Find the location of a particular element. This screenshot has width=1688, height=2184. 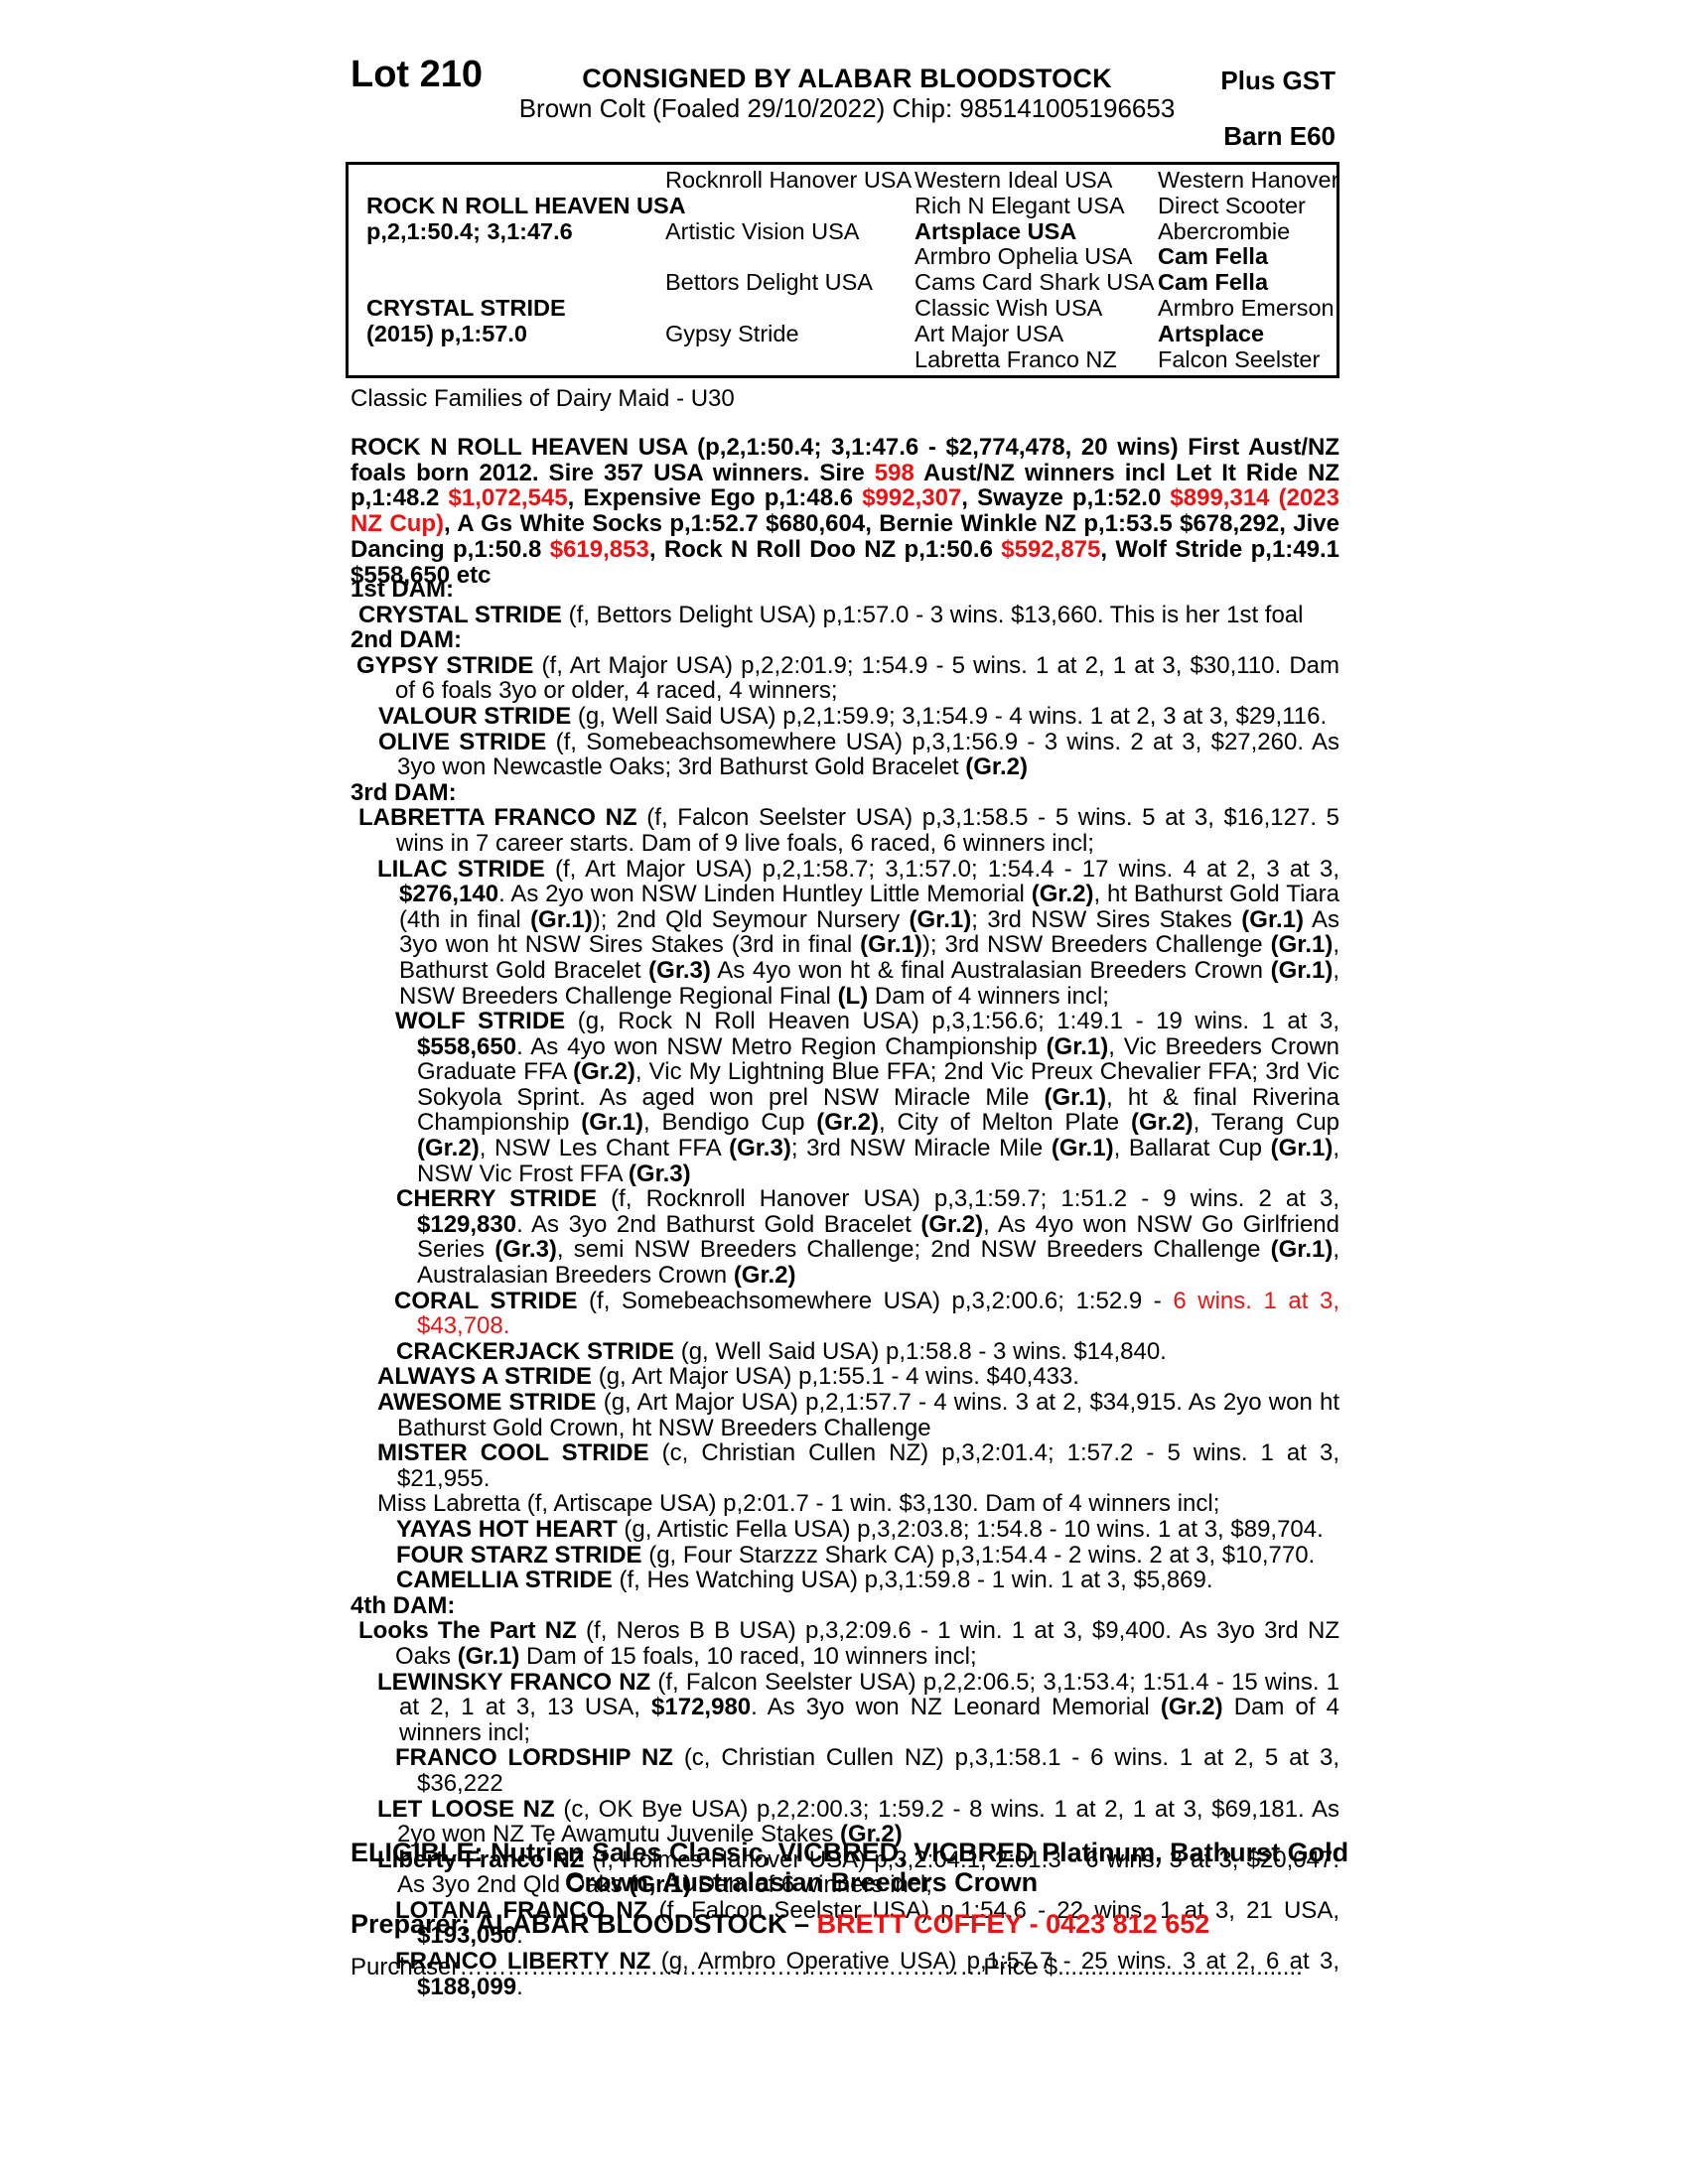

text-segment: . As 3yo 2nd Bathurst Gold Bracelet is located at coordinates (718, 1224).